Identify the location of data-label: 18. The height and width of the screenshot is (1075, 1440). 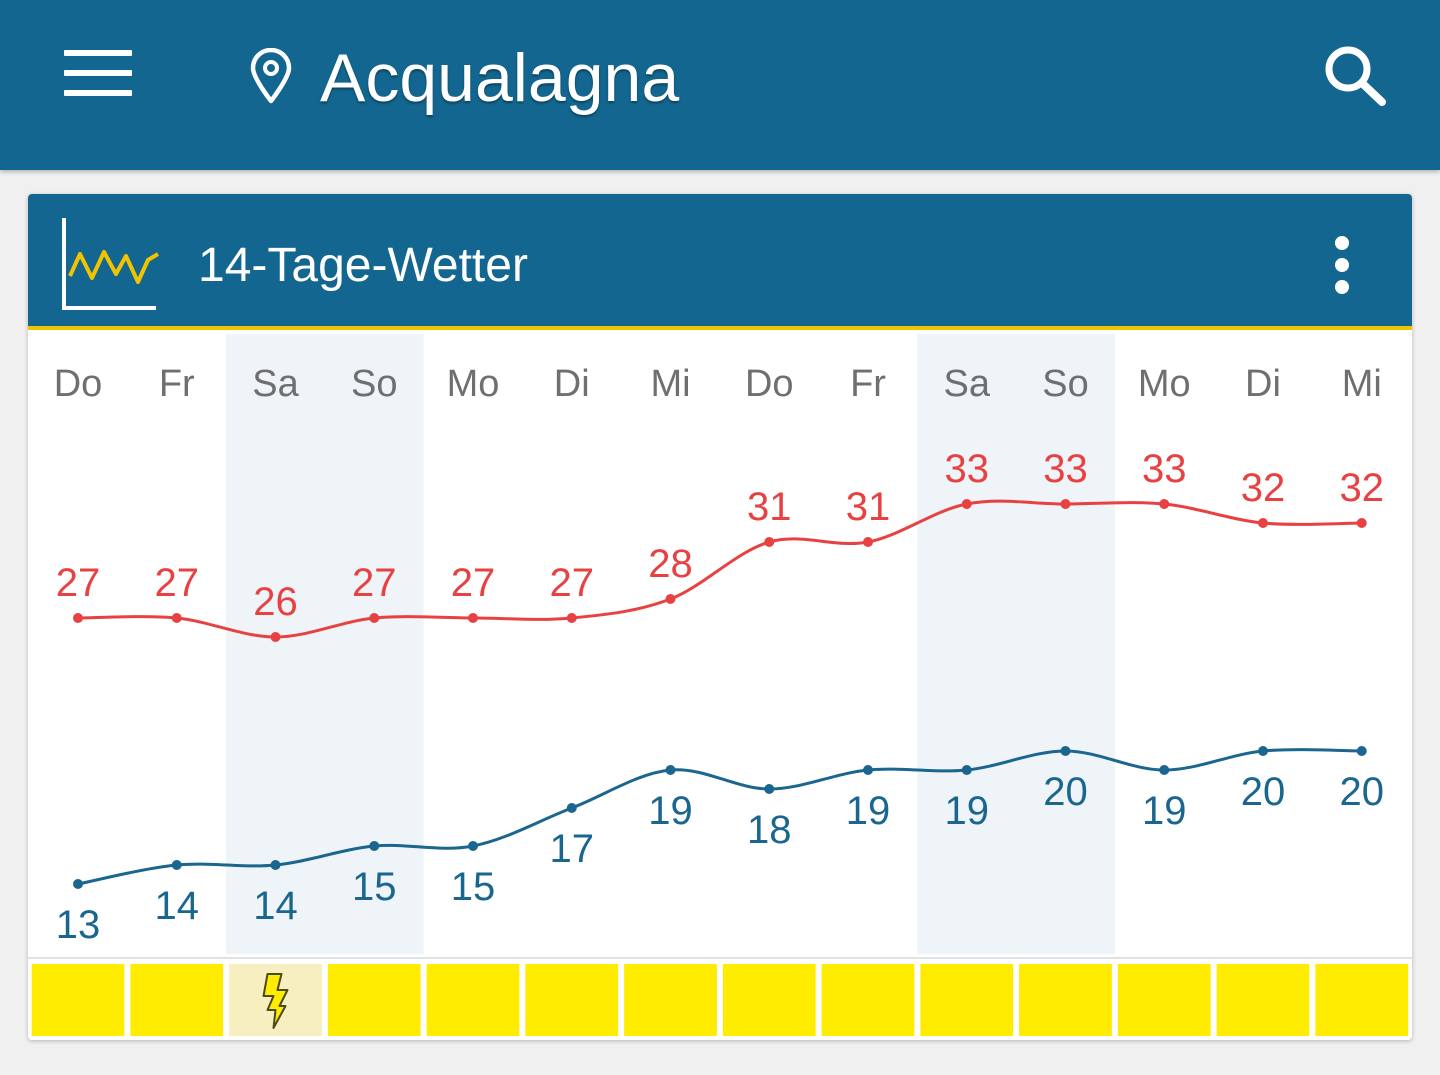
(769, 830).